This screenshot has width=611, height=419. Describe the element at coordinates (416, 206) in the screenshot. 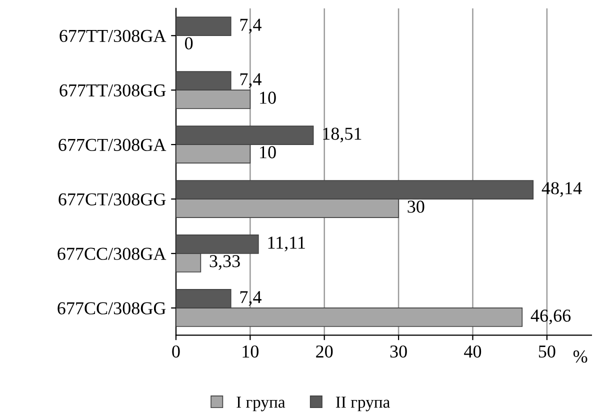

I see `data-label: 30` at that location.